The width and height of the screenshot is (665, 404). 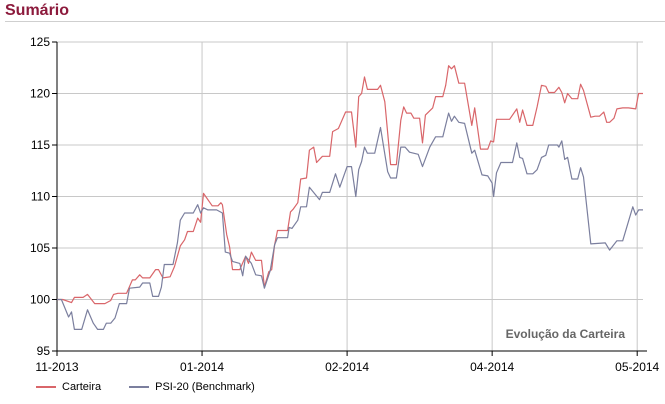 What do you see at coordinates (492, 367) in the screenshot?
I see `x-tick-label: 04-2014` at bounding box center [492, 367].